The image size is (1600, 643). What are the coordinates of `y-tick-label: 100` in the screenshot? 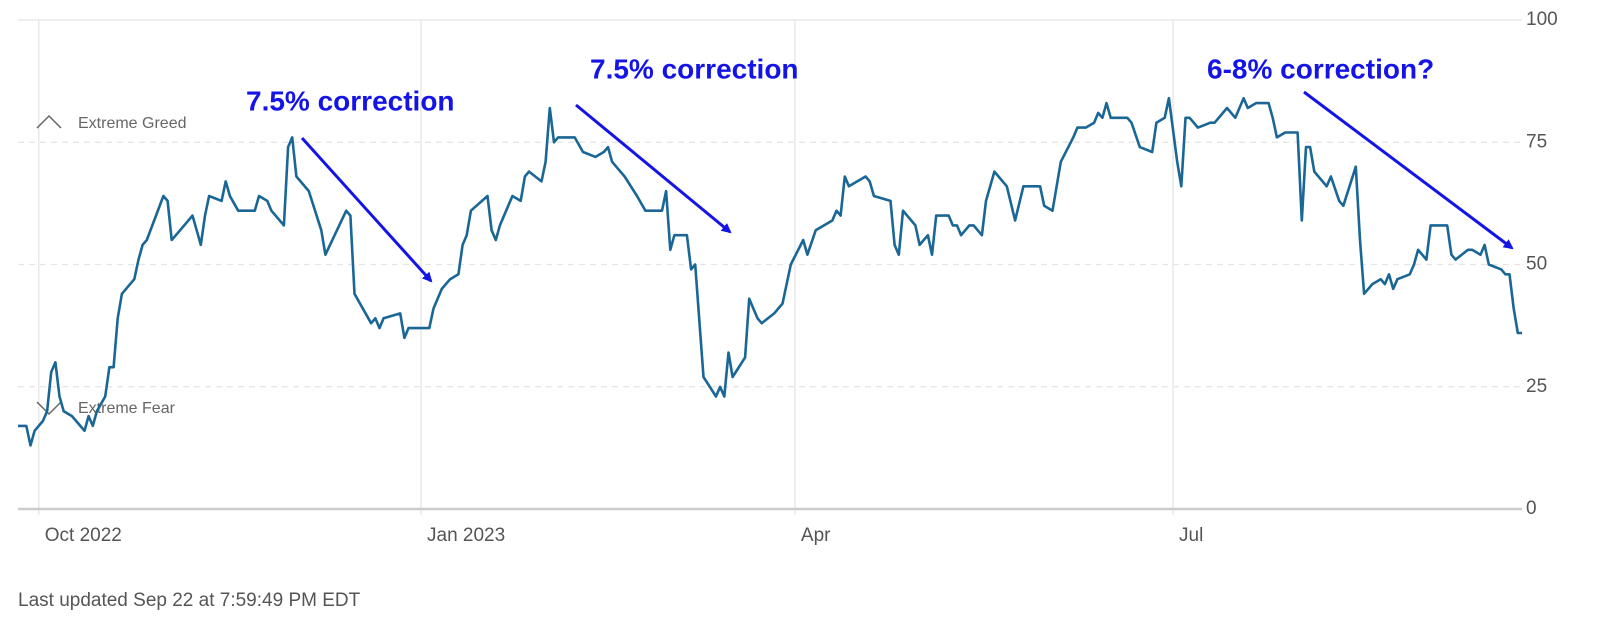 It's located at (1542, 19).